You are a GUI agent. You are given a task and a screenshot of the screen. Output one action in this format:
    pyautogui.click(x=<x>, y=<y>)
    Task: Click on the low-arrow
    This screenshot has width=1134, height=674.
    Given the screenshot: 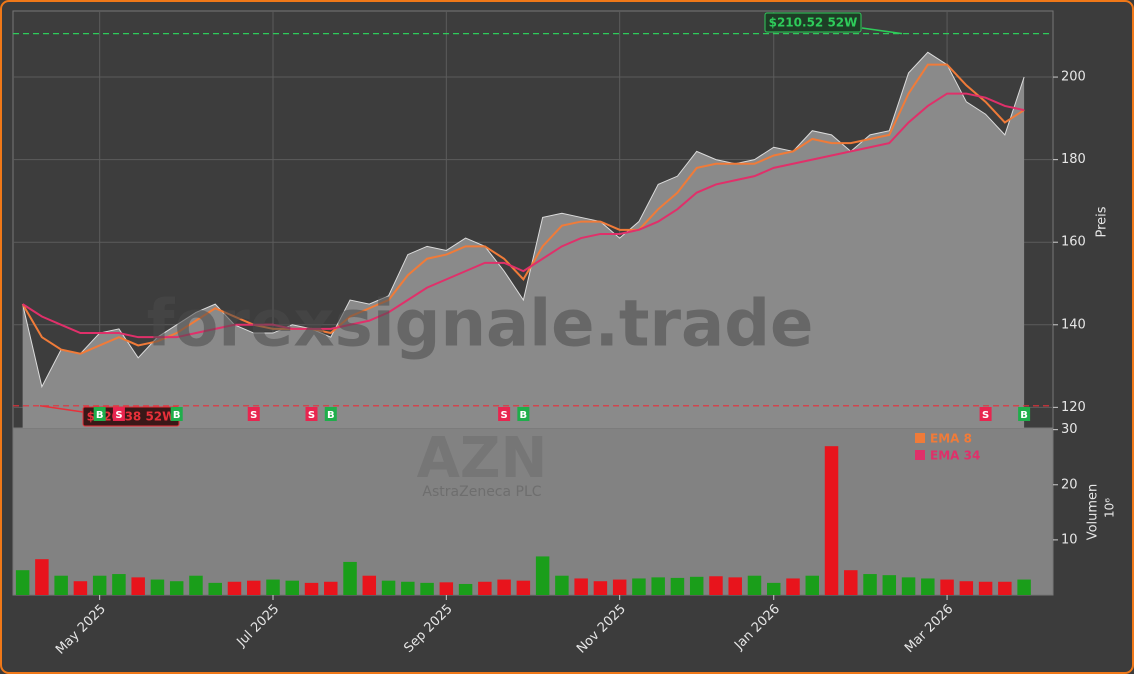 What is the action you would take?
    pyautogui.click(x=61, y=409)
    